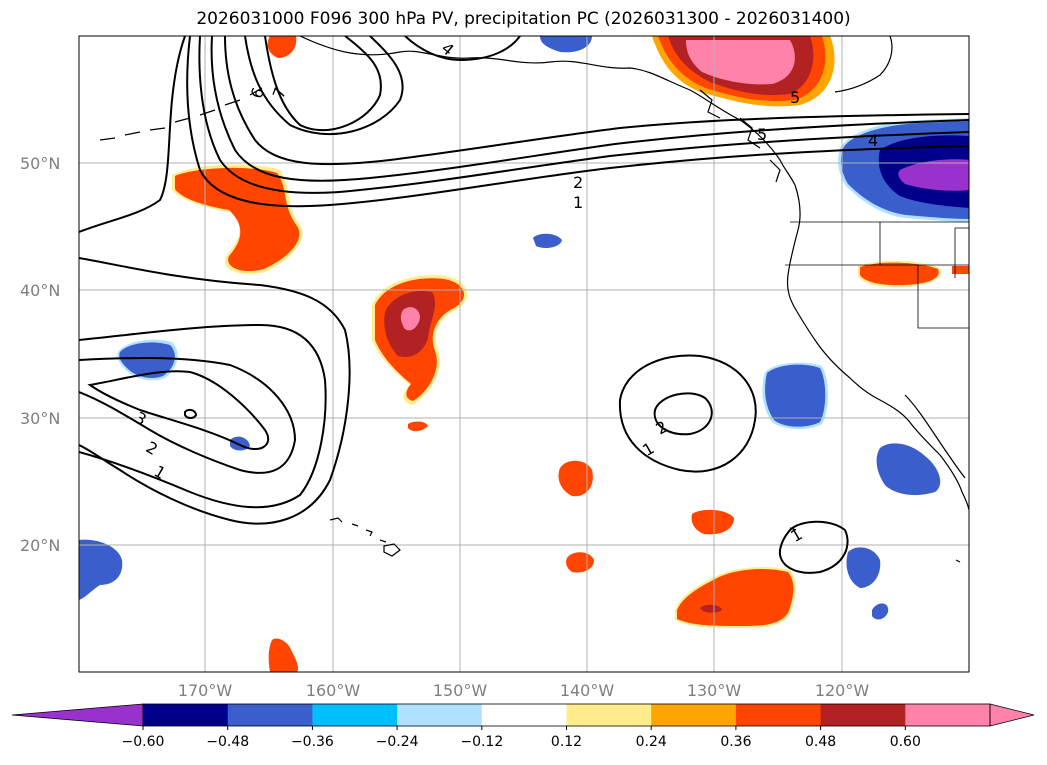  Describe the element at coordinates (365, 537) in the screenshot. I see `hawaii` at that location.